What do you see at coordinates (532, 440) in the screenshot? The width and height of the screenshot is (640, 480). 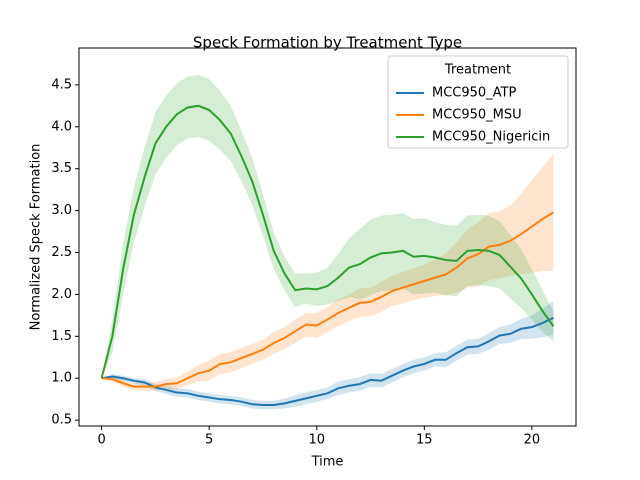 I see `x-tick-label: 20` at bounding box center [532, 440].